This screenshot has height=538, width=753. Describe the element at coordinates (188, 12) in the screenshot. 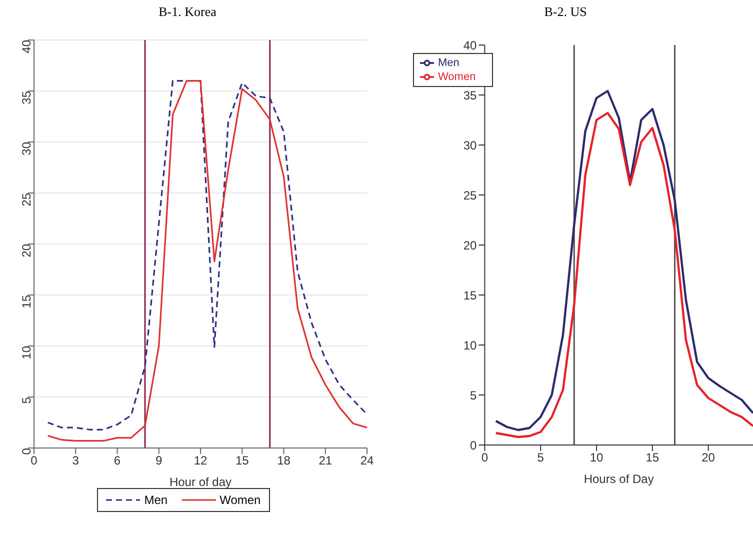

I see `chart-title: B-1. Korea` at that location.